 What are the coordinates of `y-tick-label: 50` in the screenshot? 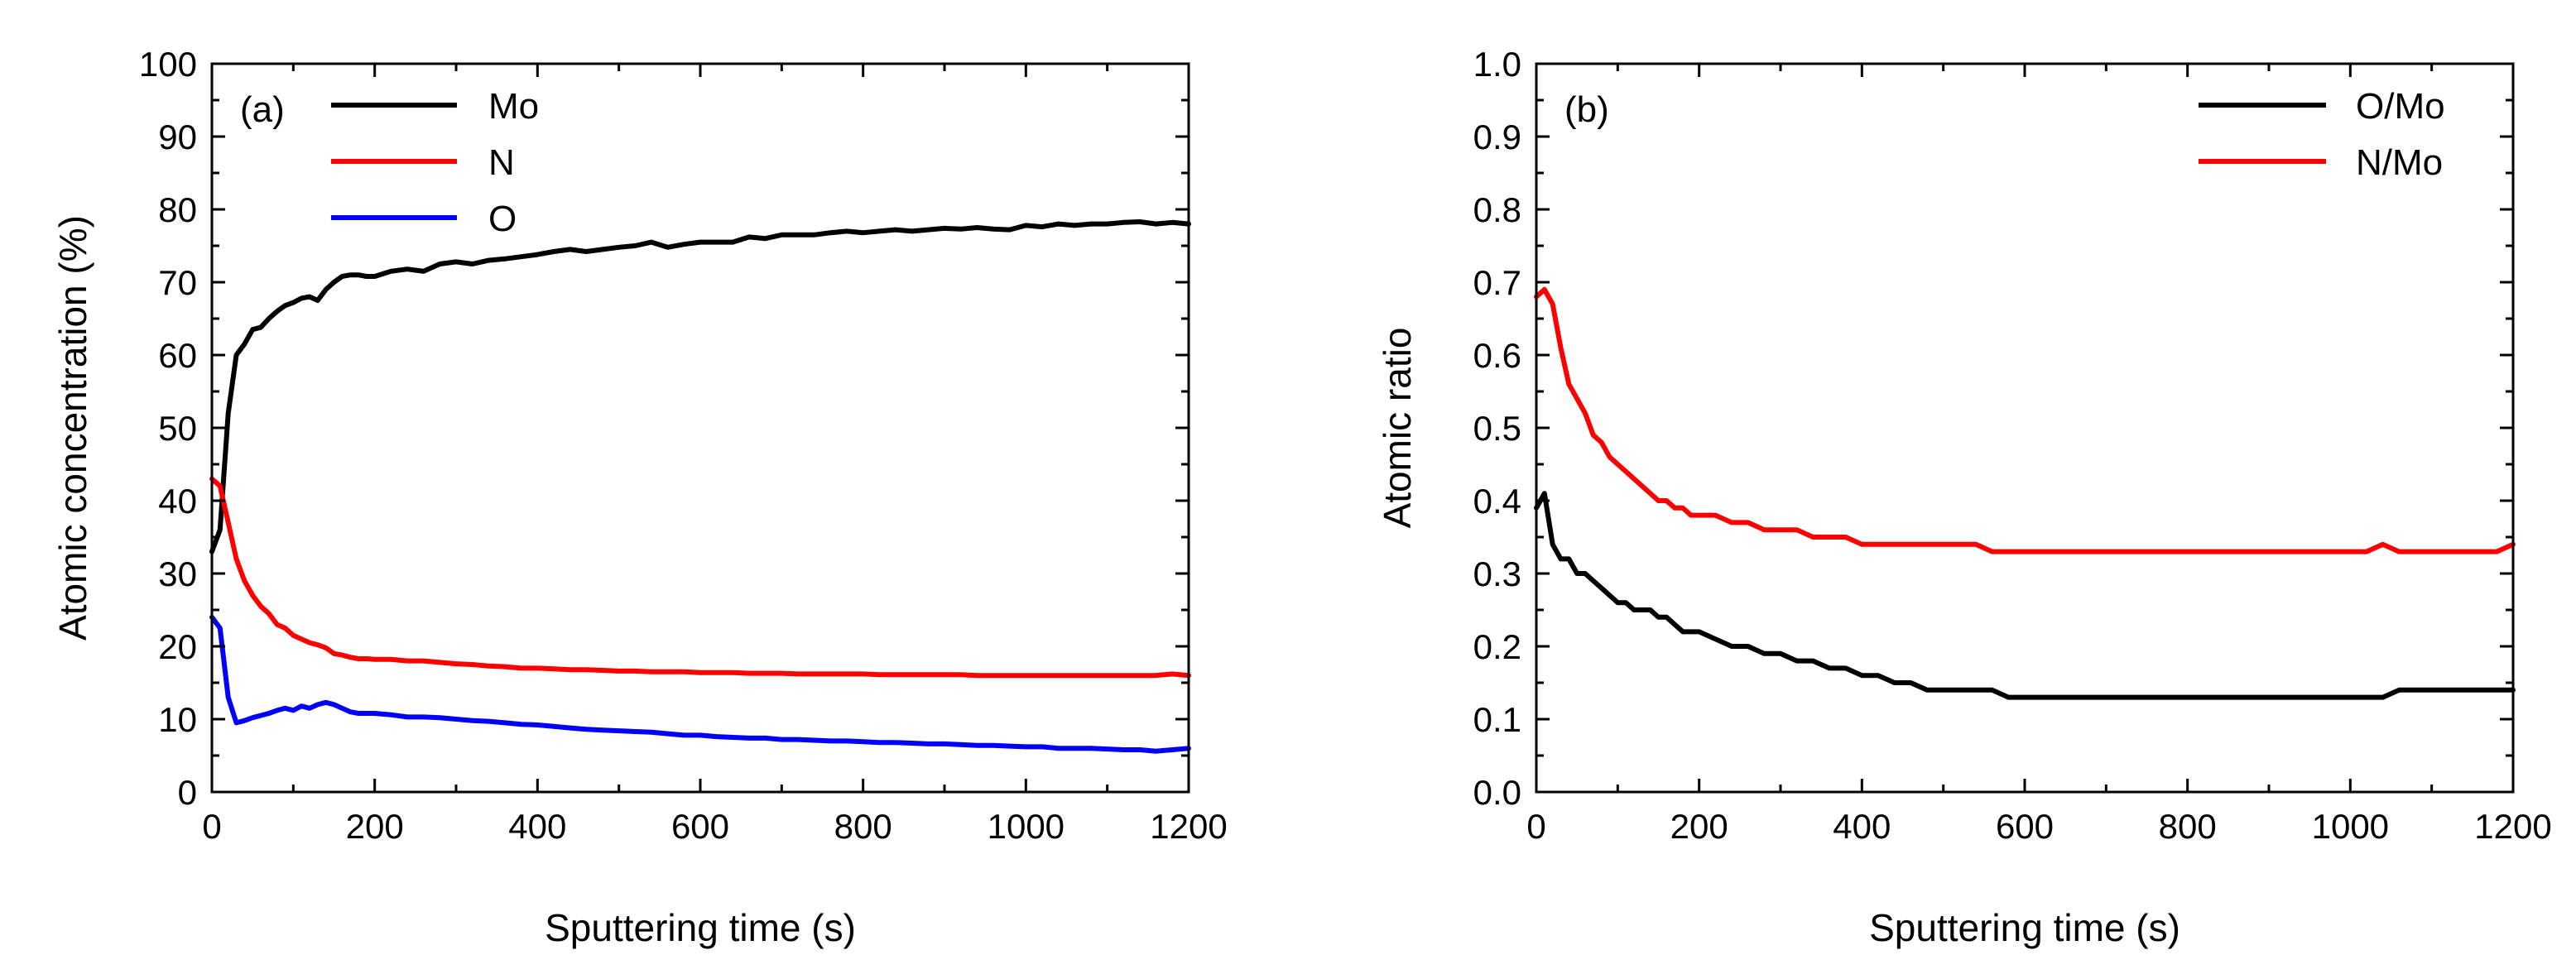 It's located at (177, 428).